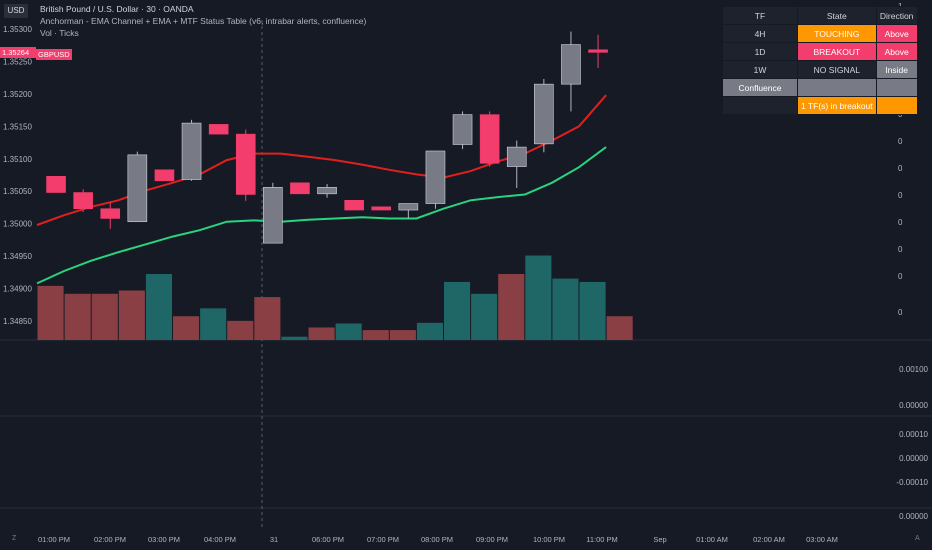 The image size is (932, 550). I want to click on price-tick-label: 1.35050, so click(17, 191).